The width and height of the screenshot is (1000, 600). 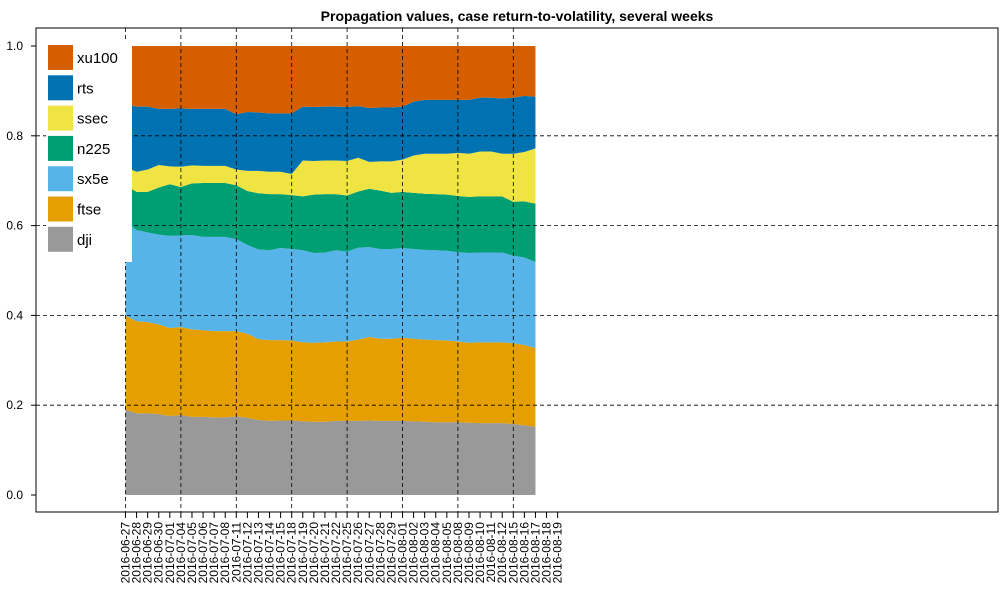 What do you see at coordinates (330, 452) in the screenshot?
I see `area-dji` at bounding box center [330, 452].